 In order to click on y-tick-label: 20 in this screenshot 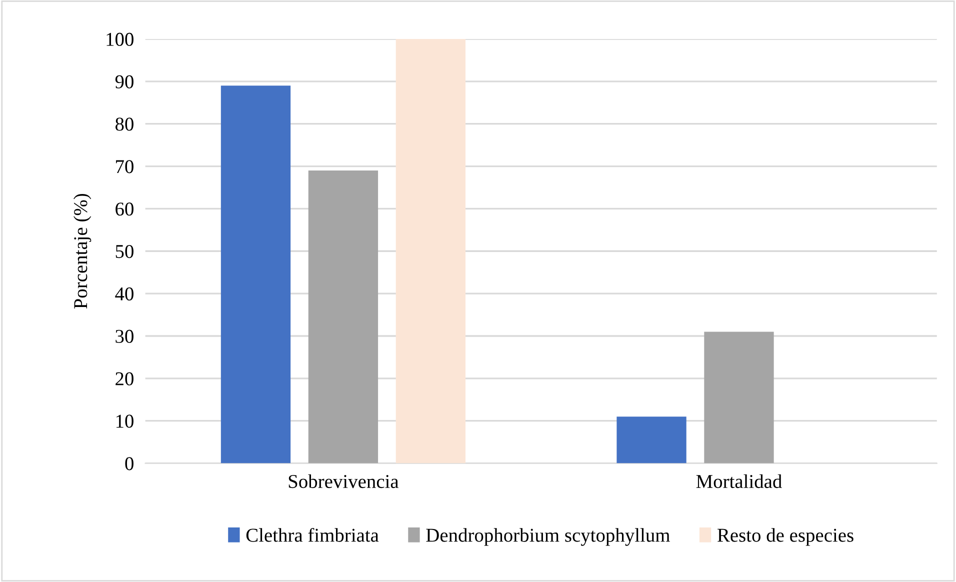, I will do `click(125, 379)`.